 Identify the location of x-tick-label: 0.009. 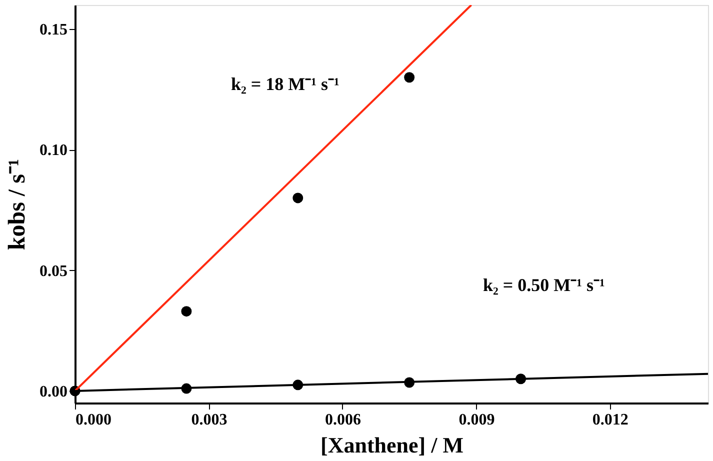
(476, 420).